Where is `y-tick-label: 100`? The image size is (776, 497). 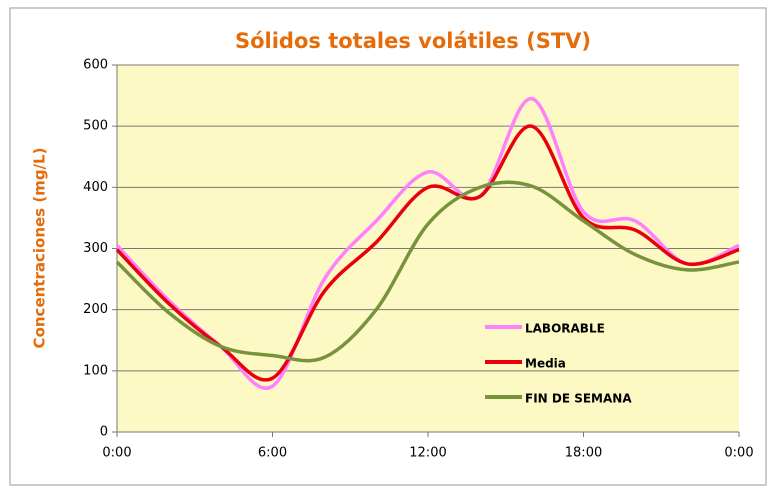
y-tick-label: 100 is located at coordinates (95, 370).